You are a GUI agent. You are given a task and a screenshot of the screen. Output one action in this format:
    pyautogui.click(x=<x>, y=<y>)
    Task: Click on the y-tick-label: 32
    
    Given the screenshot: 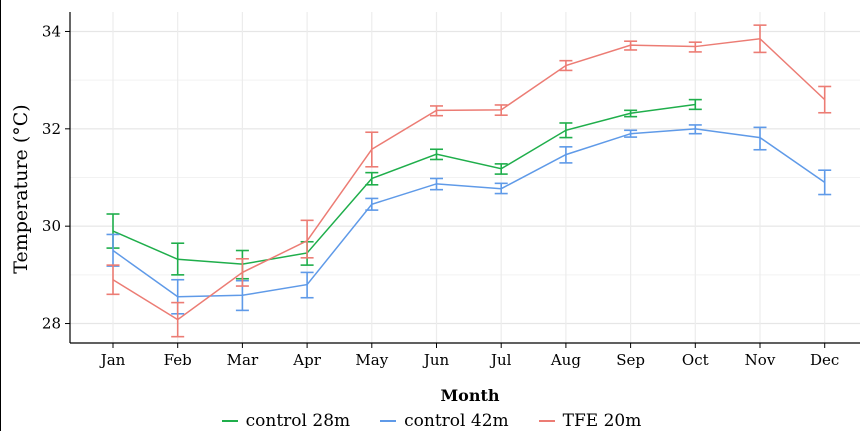 What is the action you would take?
    pyautogui.click(x=51, y=129)
    